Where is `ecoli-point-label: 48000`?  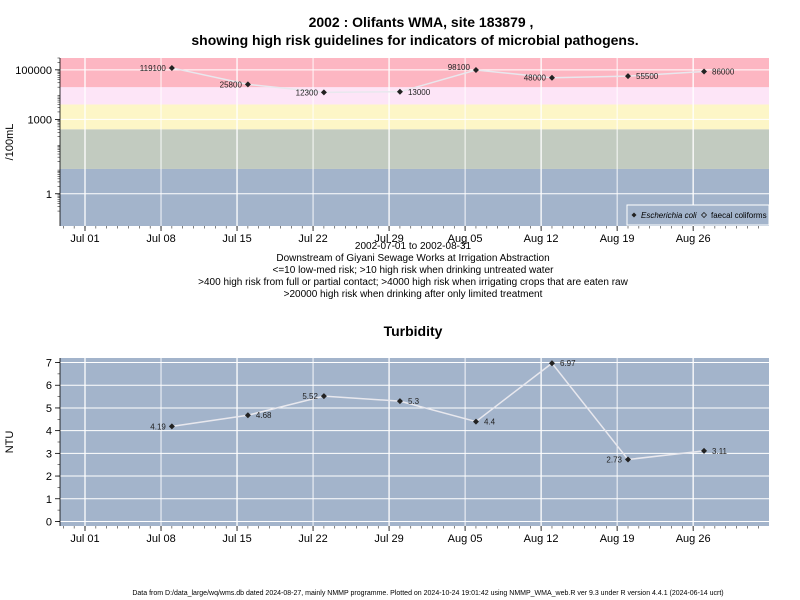 ecoli-point-label: 48000 is located at coordinates (535, 78).